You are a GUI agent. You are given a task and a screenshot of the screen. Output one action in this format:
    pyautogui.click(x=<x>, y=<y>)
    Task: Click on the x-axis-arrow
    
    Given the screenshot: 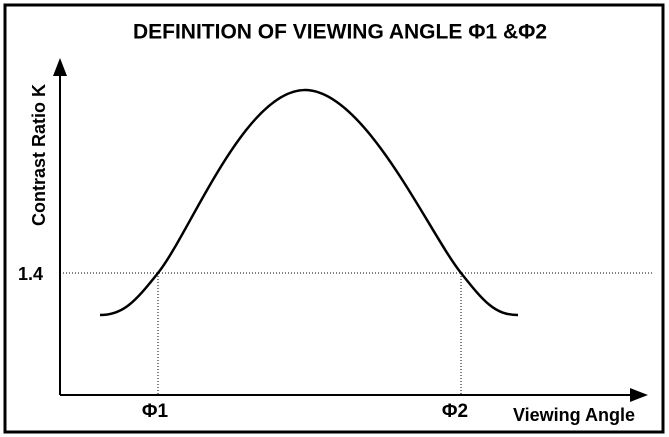 What is the action you would take?
    pyautogui.click(x=639, y=395)
    